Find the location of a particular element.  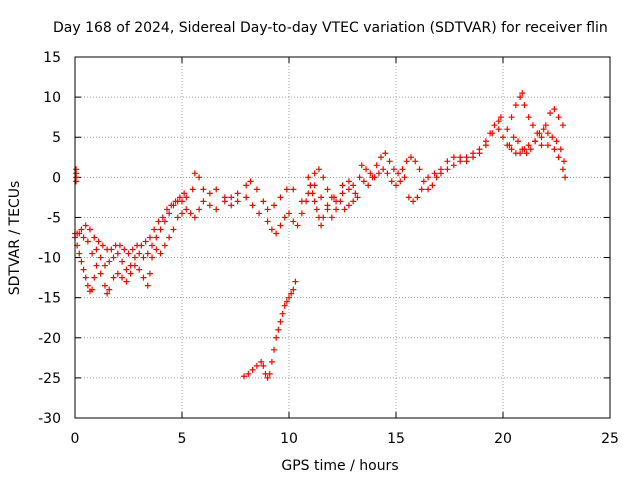

y-tick-label: -15 is located at coordinates (49, 299).